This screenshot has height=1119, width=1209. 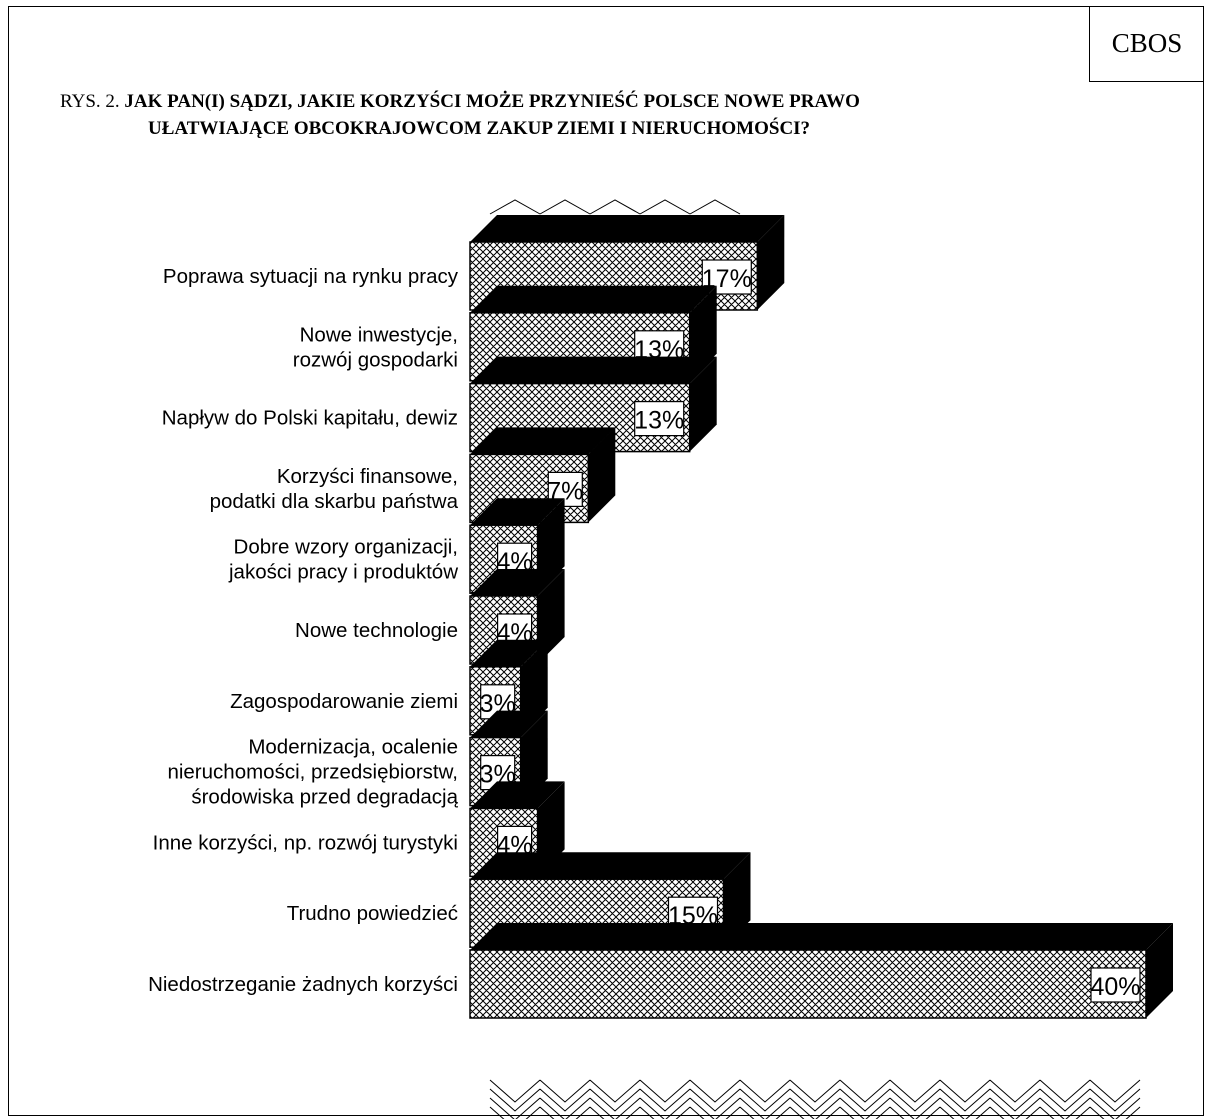 What do you see at coordinates (346, 547) in the screenshot?
I see `category-label: Dobre wzory organizacji,` at bounding box center [346, 547].